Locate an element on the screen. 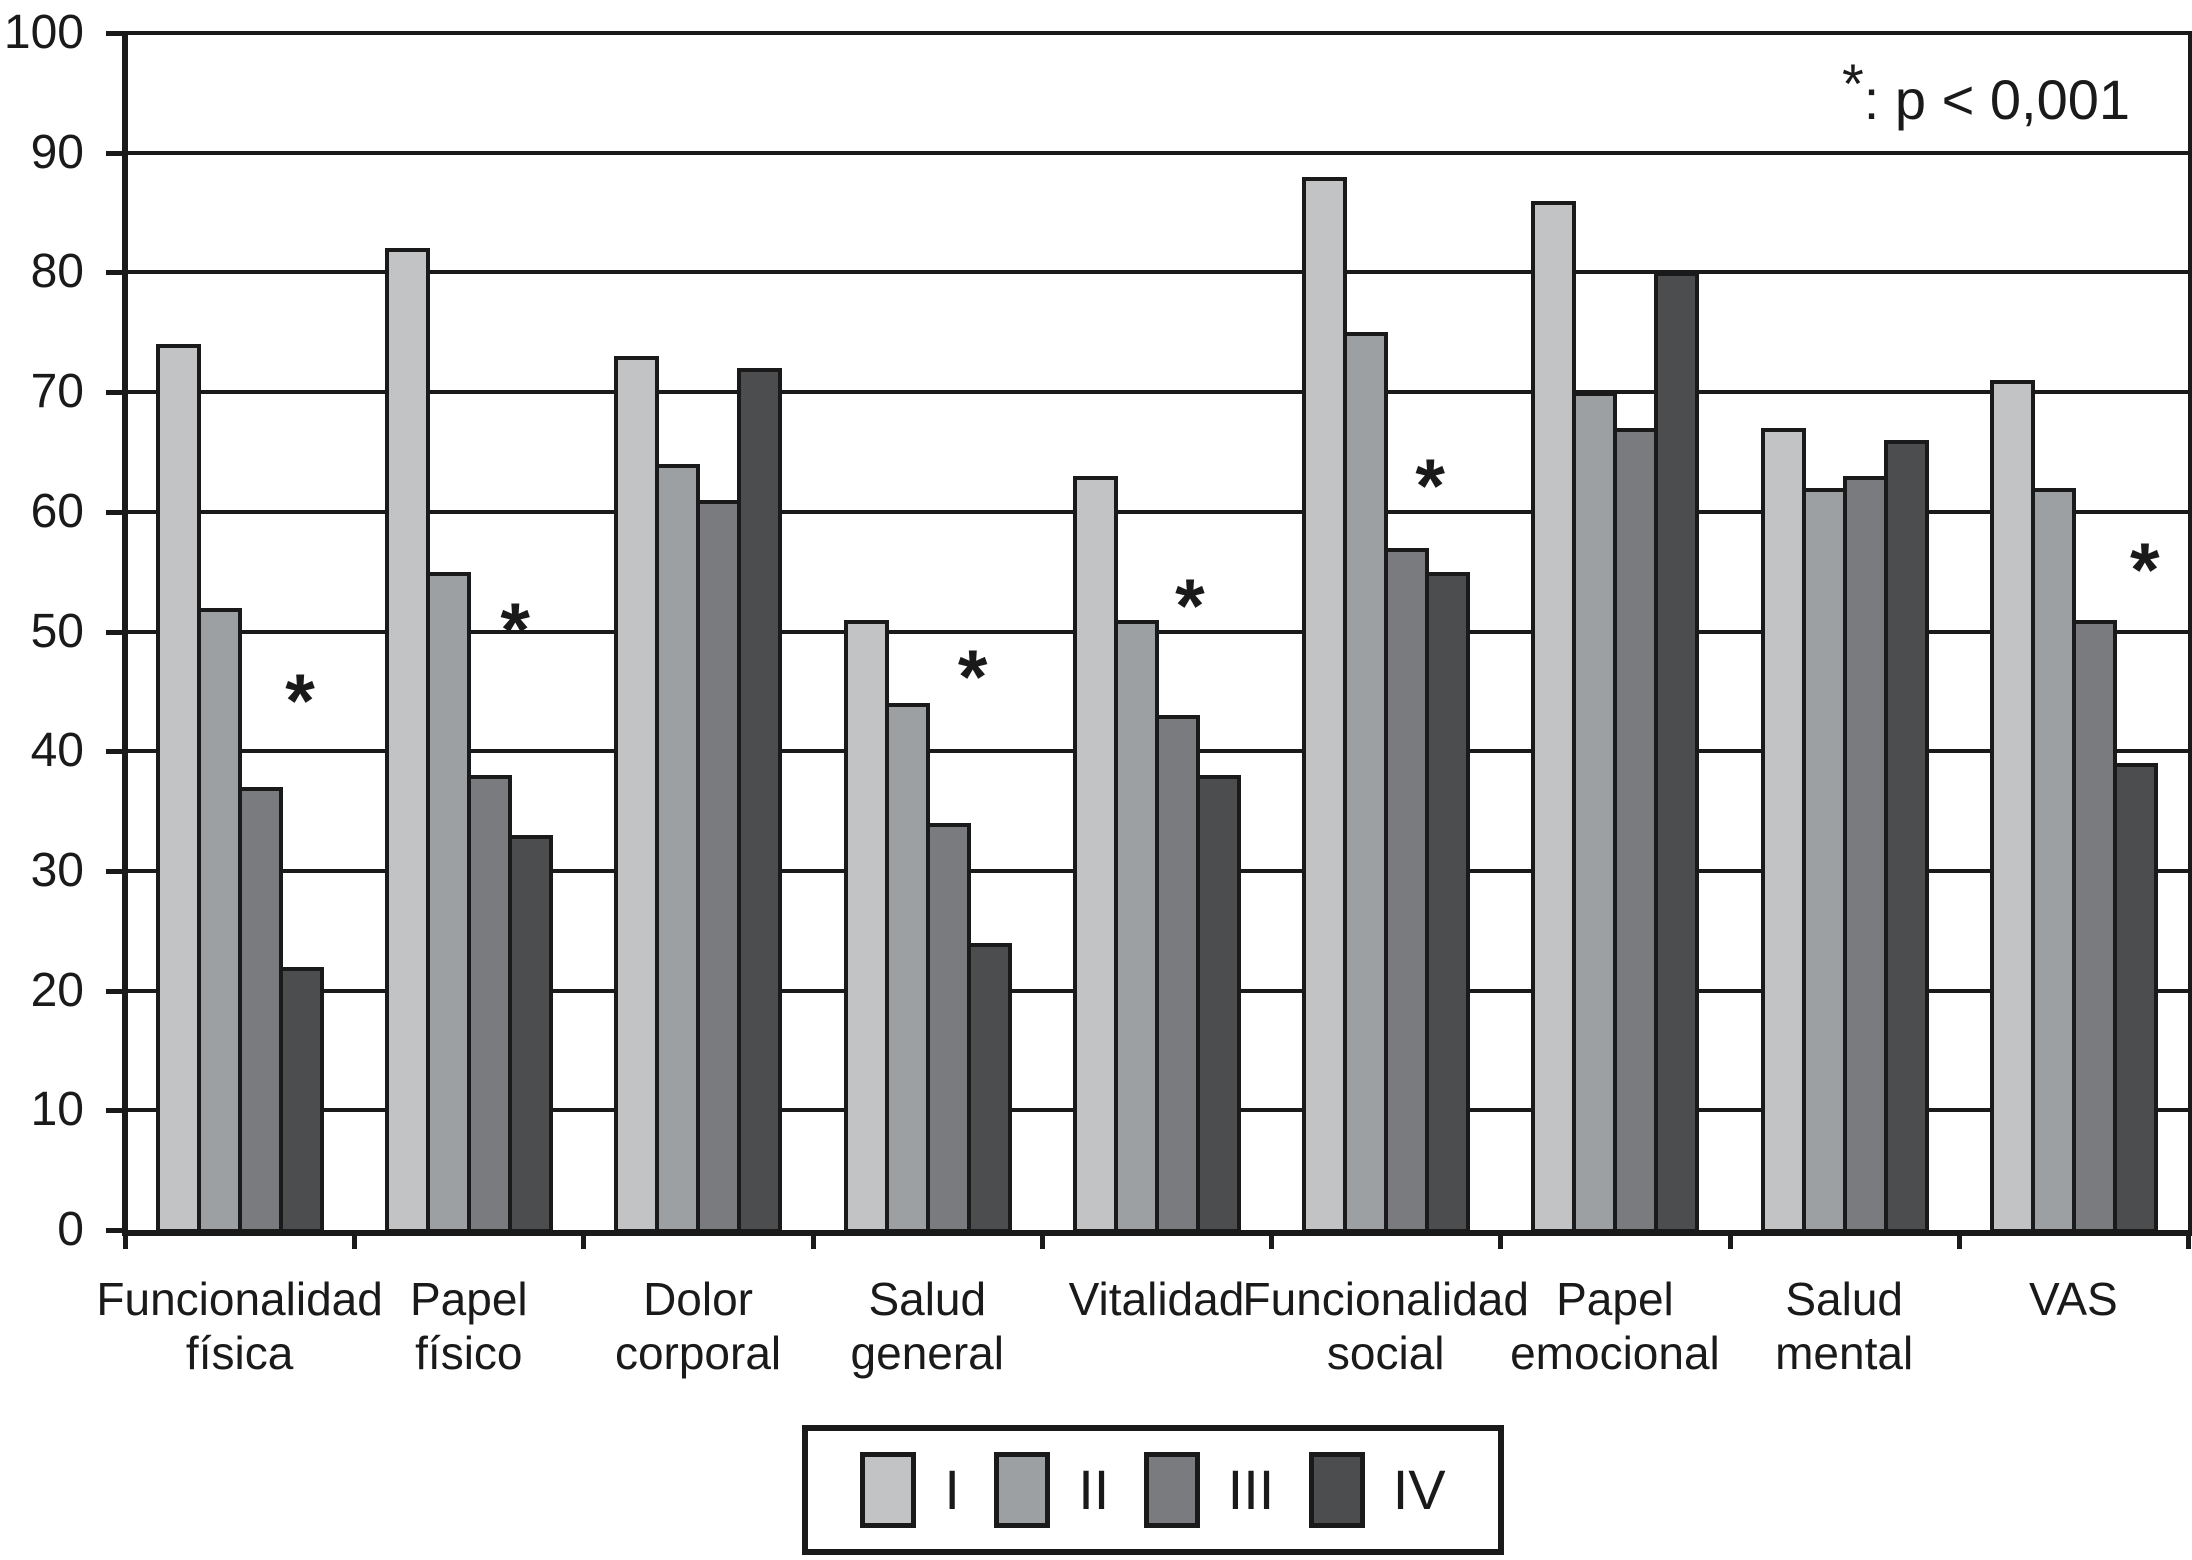  bar-papel-emocional-I is located at coordinates (1554, 716).